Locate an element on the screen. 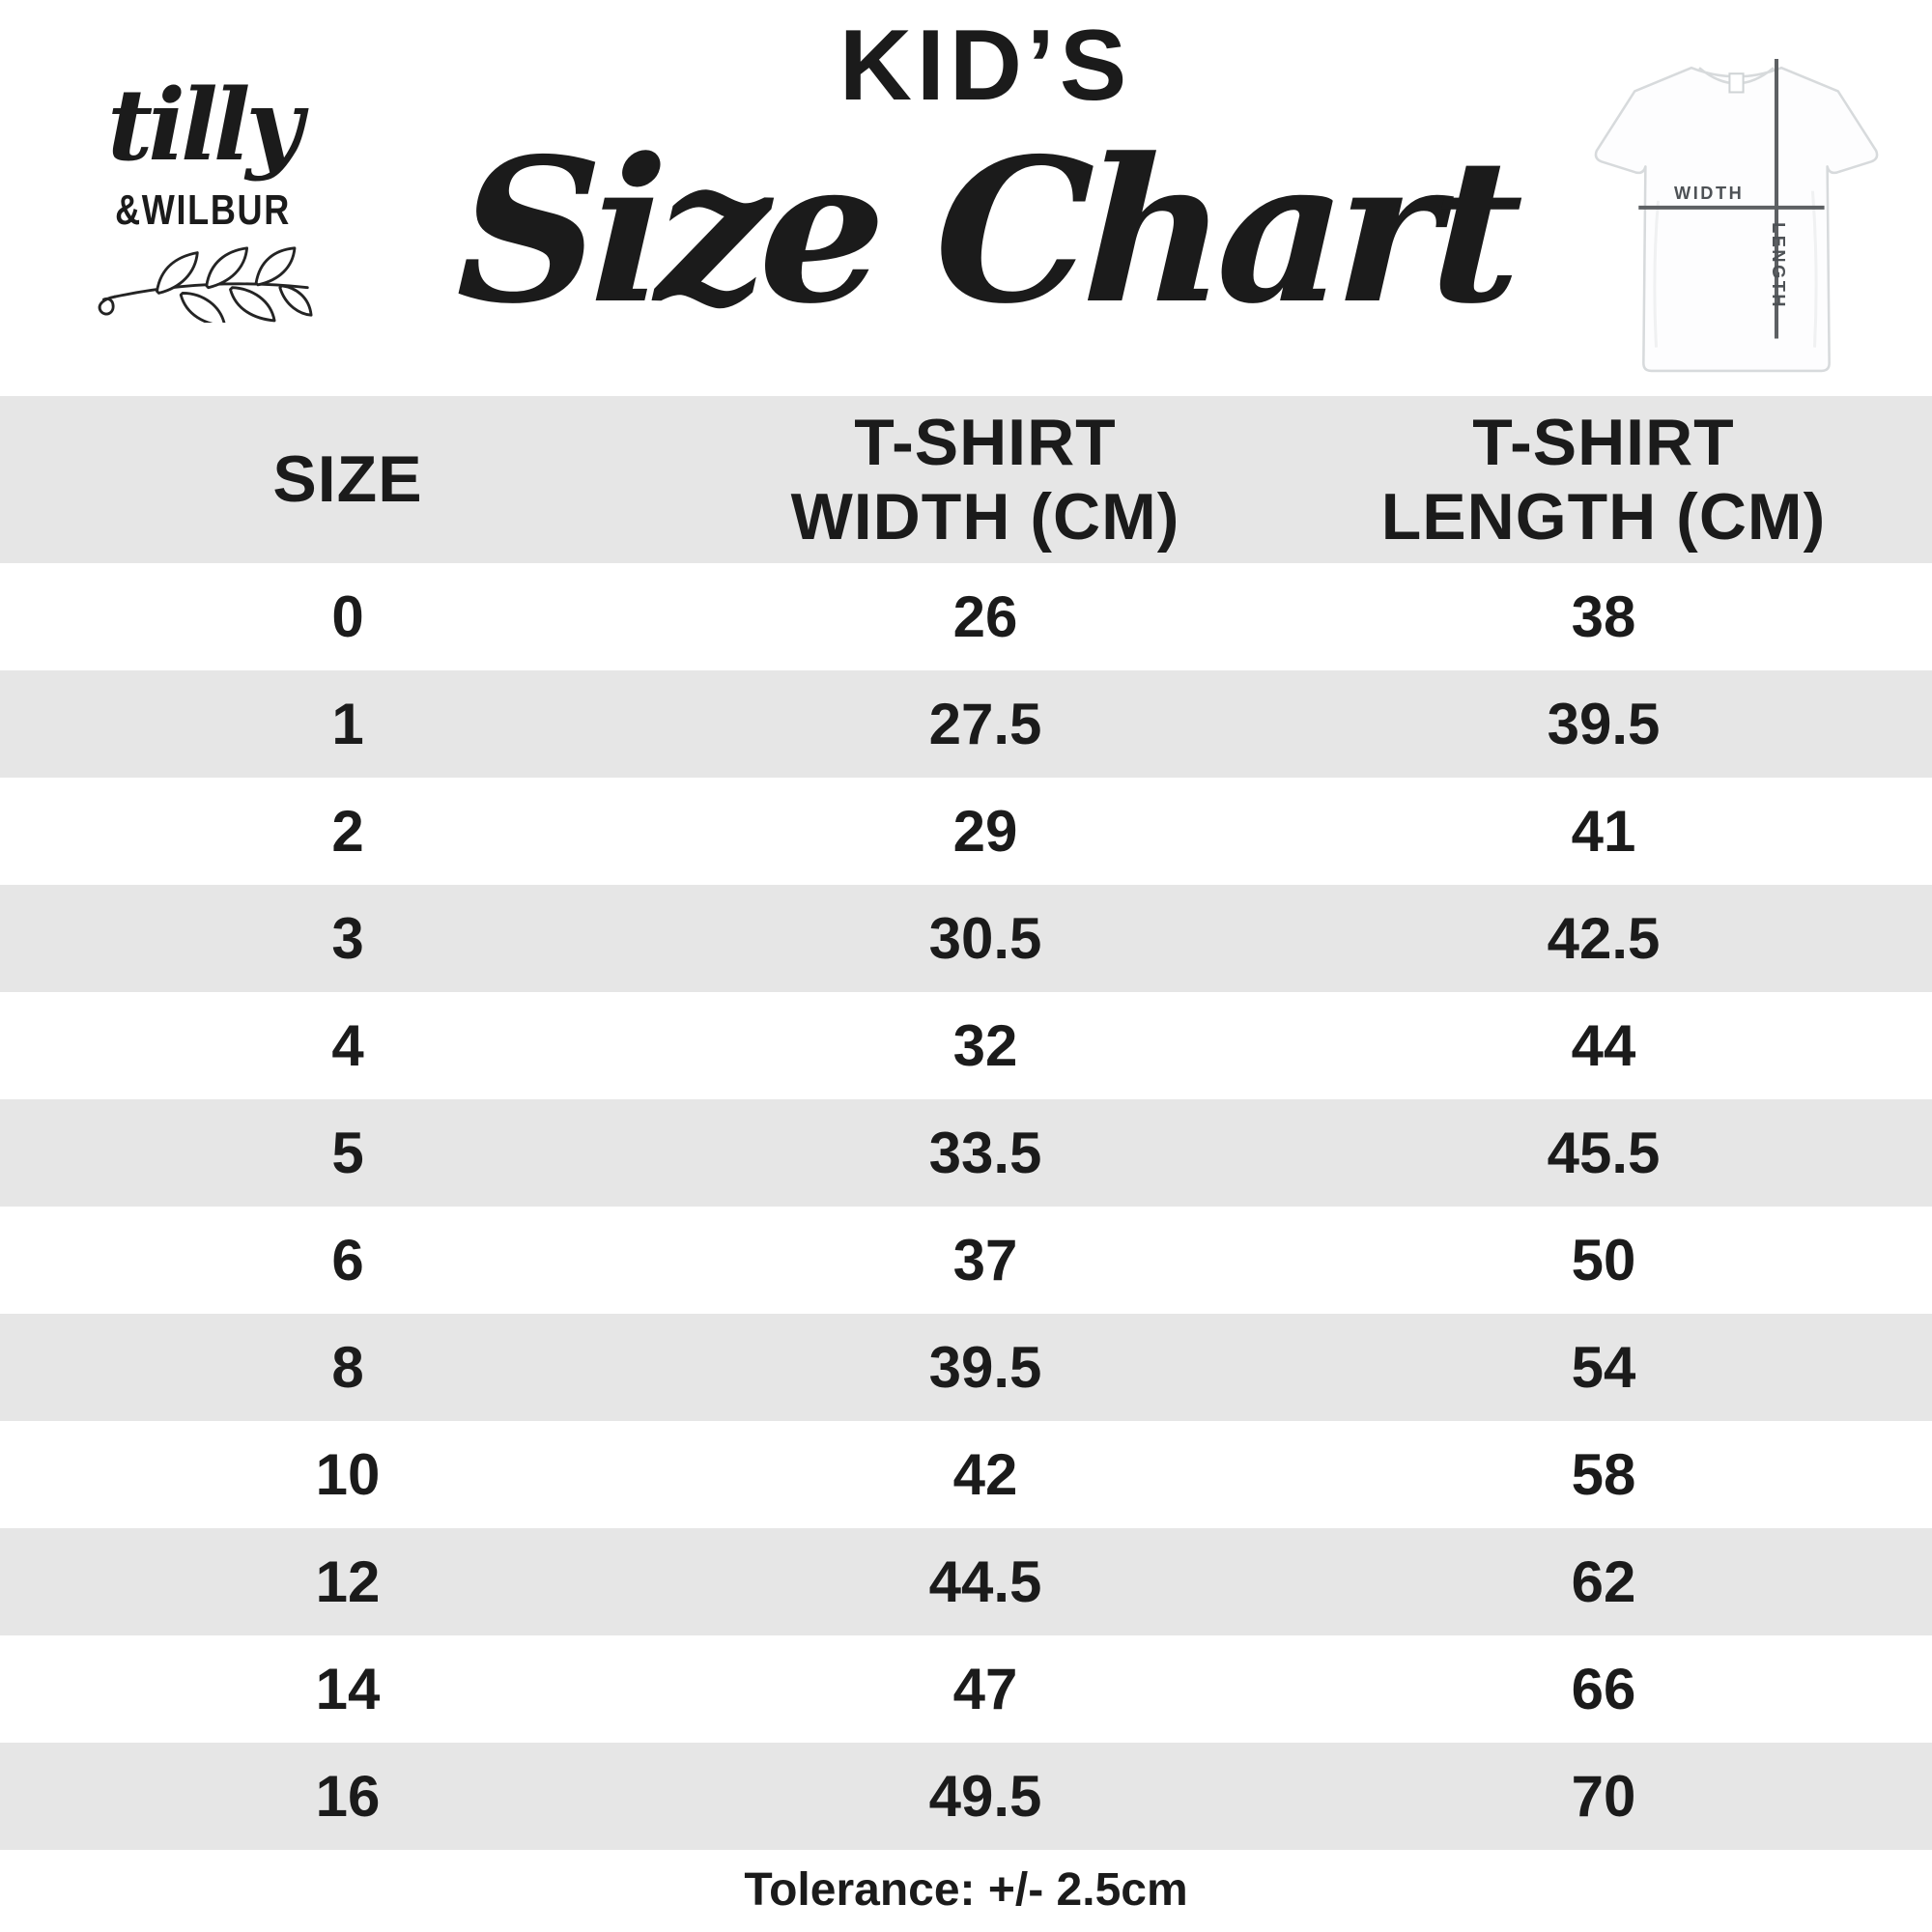 The image size is (1932, 1932). length-cell: 62 is located at coordinates (1603, 1581).